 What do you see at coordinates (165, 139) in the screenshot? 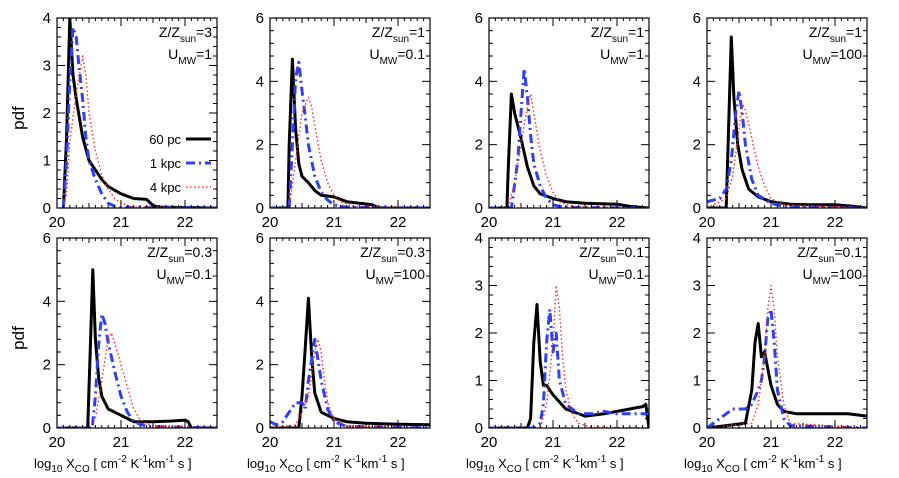
I see `legend-label: 60 pc` at bounding box center [165, 139].